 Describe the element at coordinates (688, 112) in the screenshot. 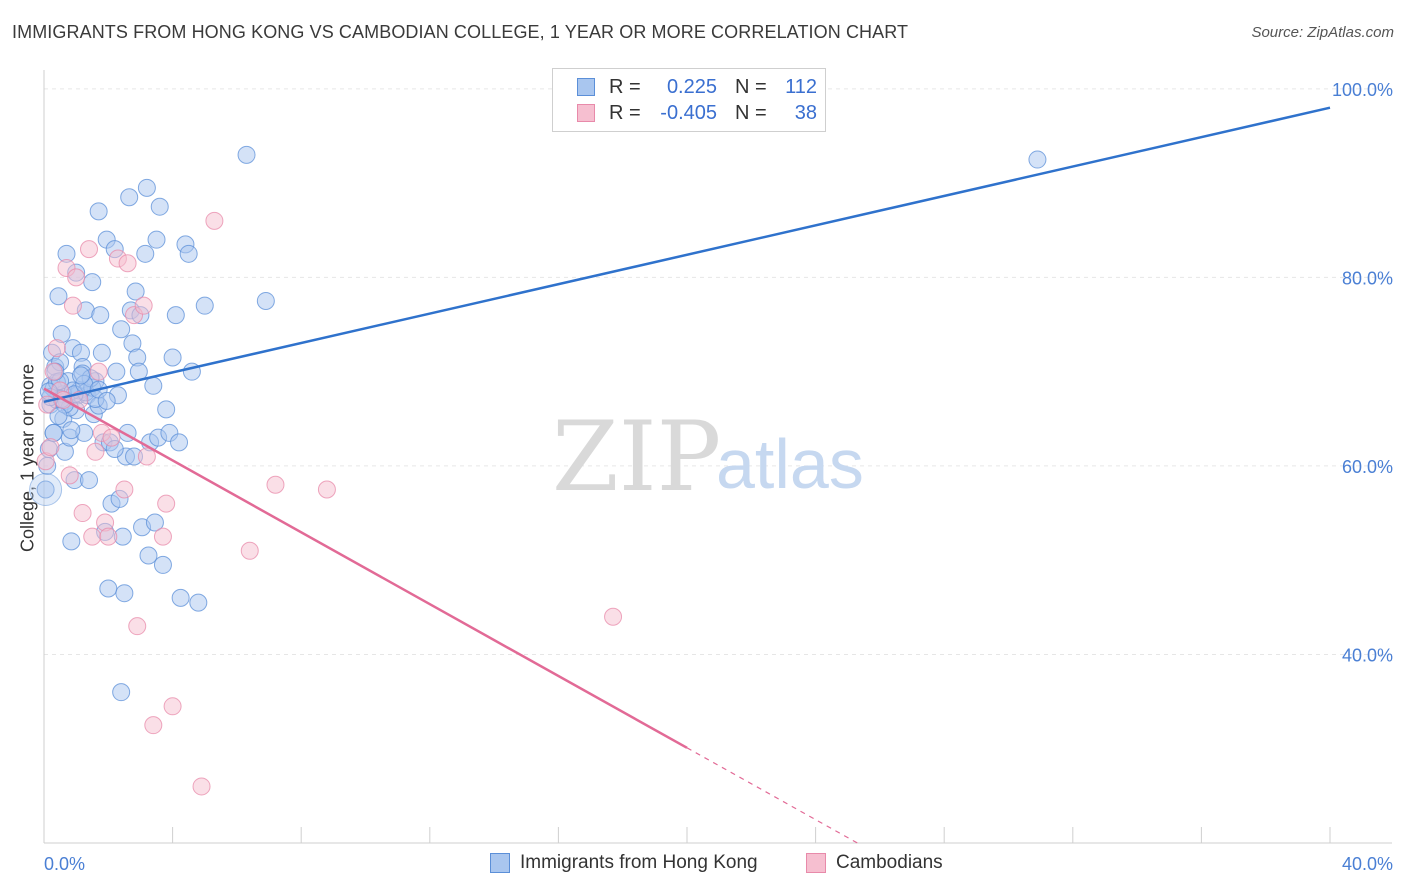

I see `legend-r-value: -0.405` at that location.